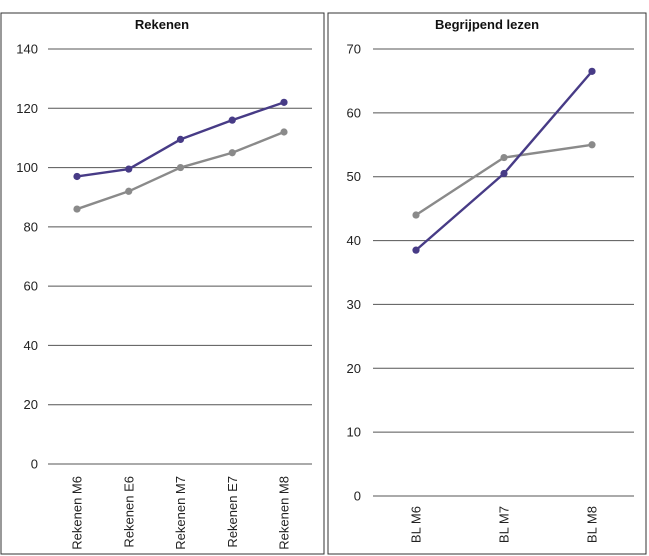 The height and width of the screenshot is (556, 649). What do you see at coordinates (27, 167) in the screenshot?
I see `rekenen-y-tick-label: 100` at bounding box center [27, 167].